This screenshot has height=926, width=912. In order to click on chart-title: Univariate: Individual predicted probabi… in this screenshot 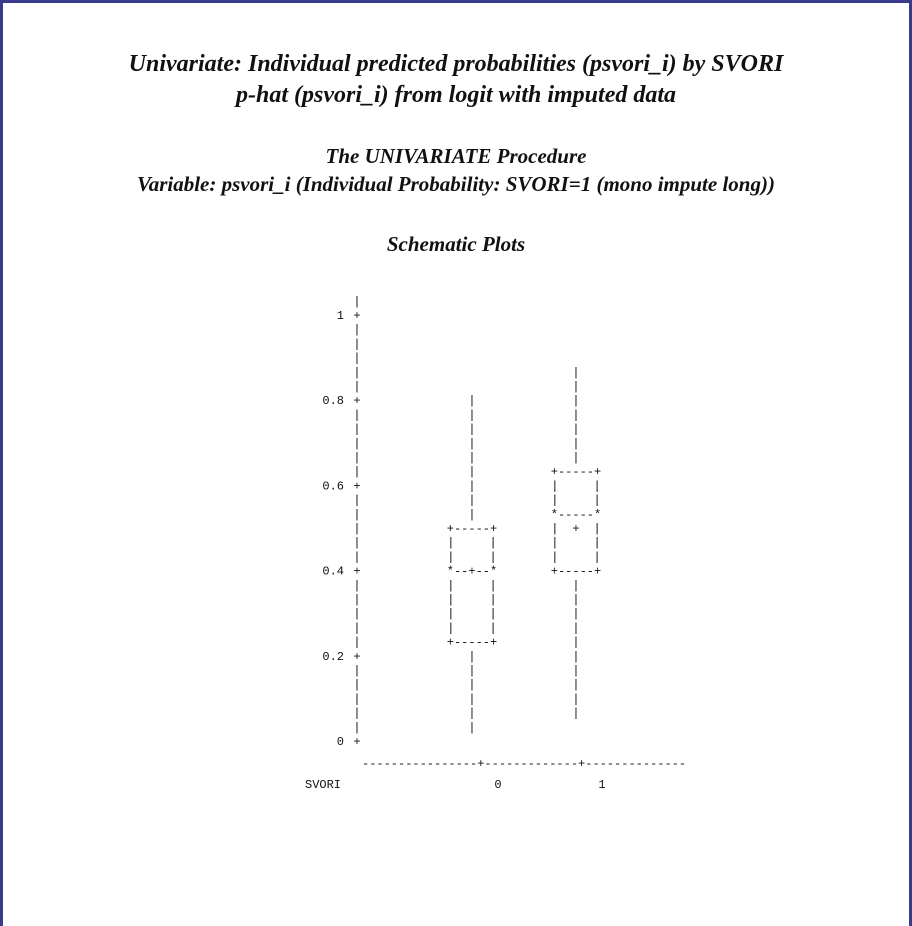, I will do `click(456, 64)`.